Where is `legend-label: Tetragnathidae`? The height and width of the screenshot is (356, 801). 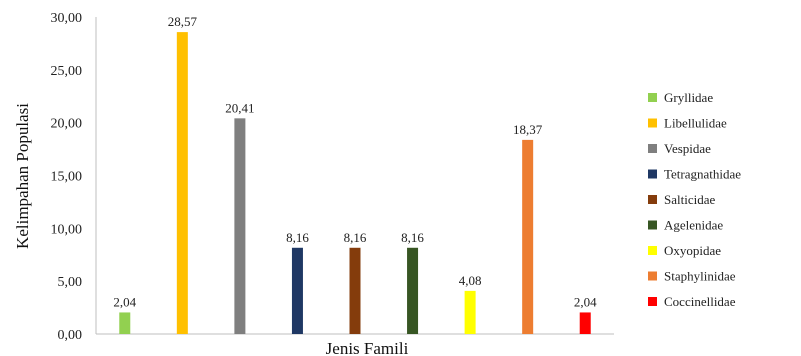
legend-label: Tetragnathidae is located at coordinates (702, 174).